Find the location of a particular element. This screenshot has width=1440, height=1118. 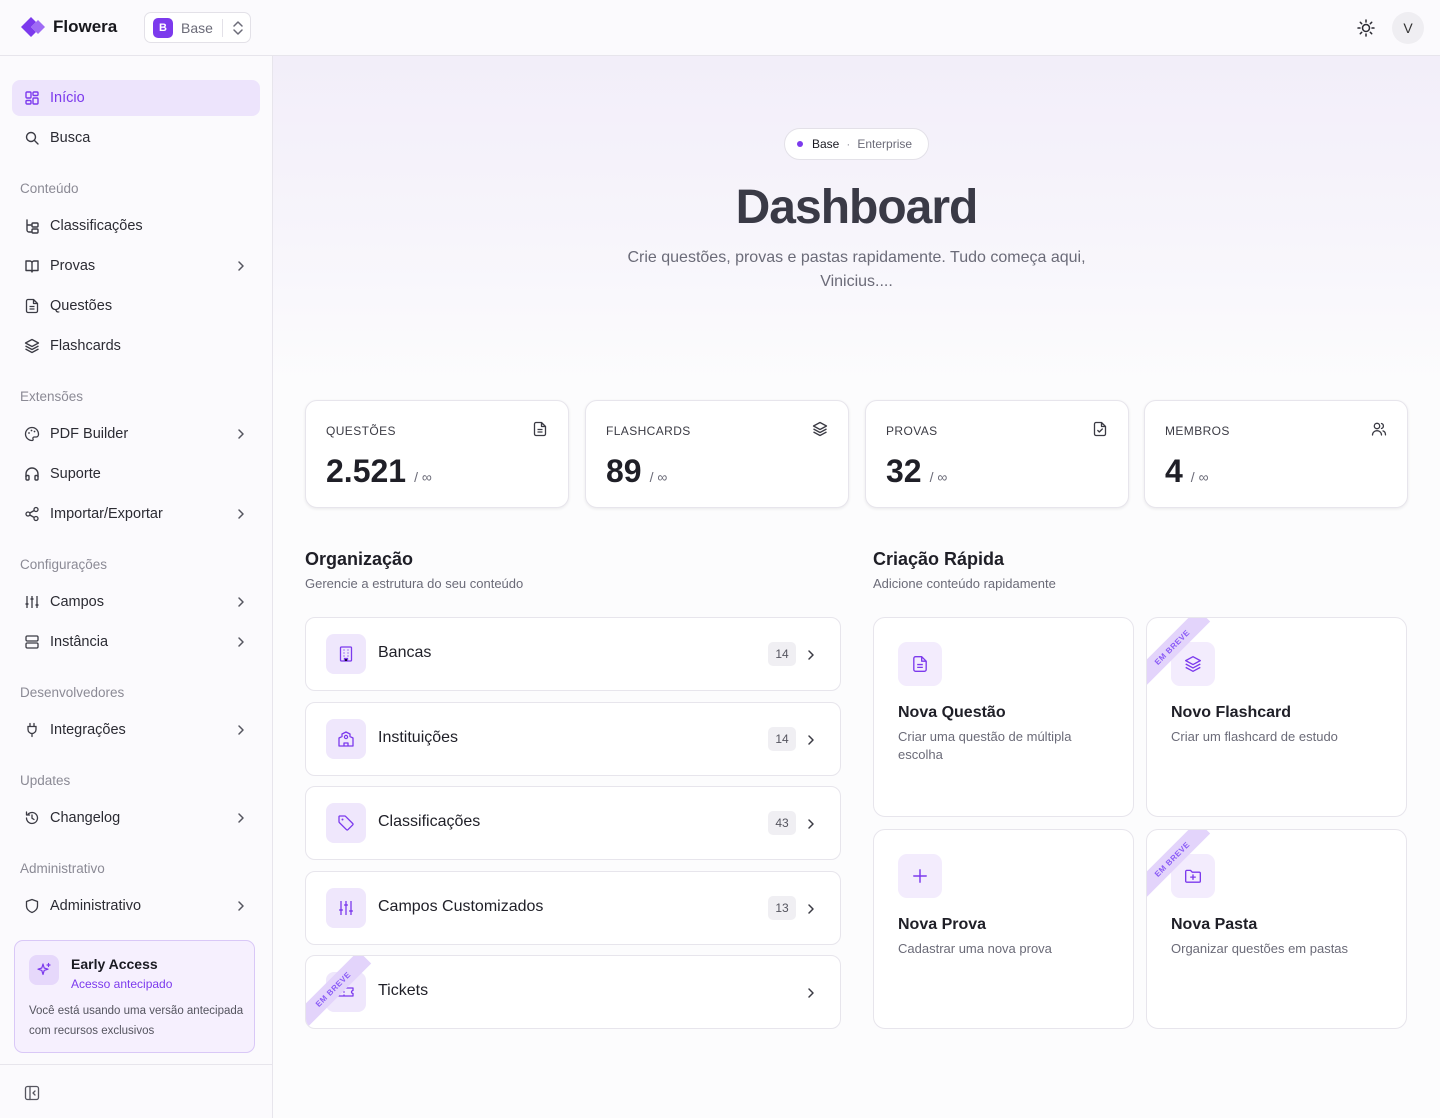

sidebar-item-label: Flashcards is located at coordinates (85, 346).